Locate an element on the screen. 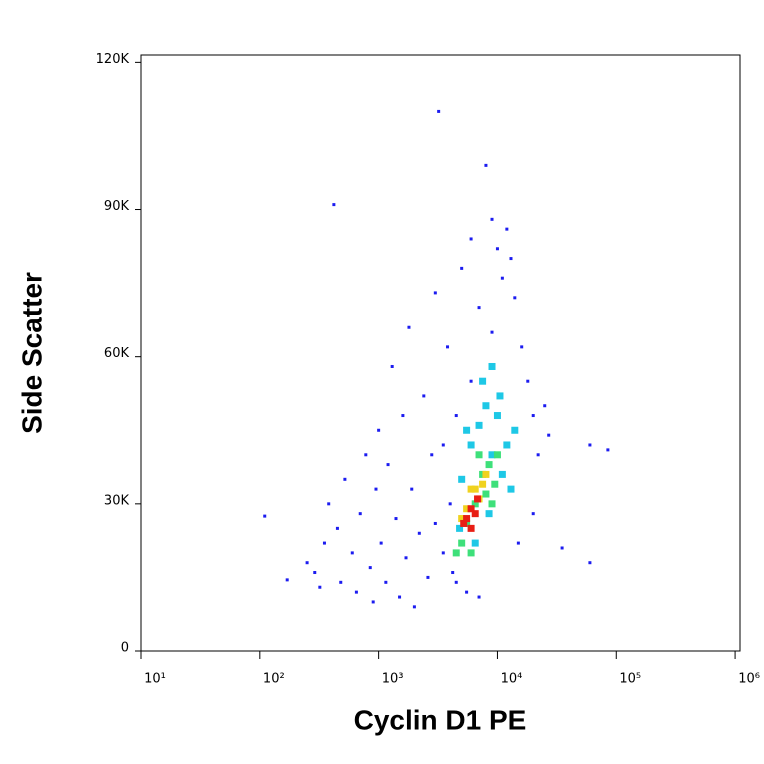 The image size is (764, 764). y-tick-label: 90K is located at coordinates (117, 206).